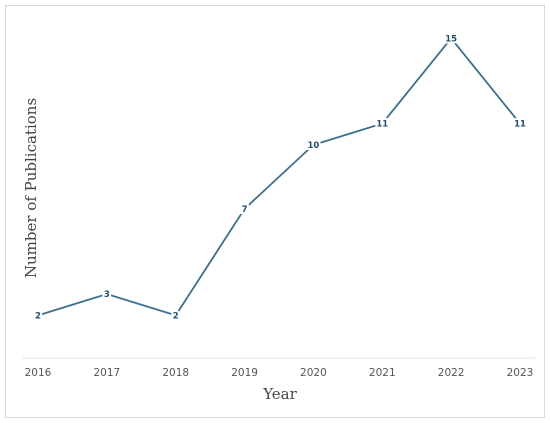 The image size is (550, 423). What do you see at coordinates (175, 373) in the screenshot?
I see `x-tick-label: 2018` at bounding box center [175, 373].